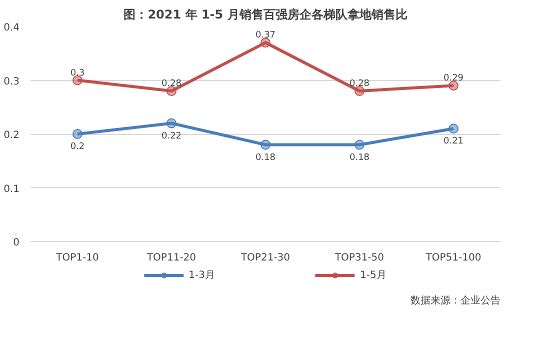 Image resolution: width=540 pixels, height=341 pixels. I want to click on data-label: 0.22, so click(171, 136).